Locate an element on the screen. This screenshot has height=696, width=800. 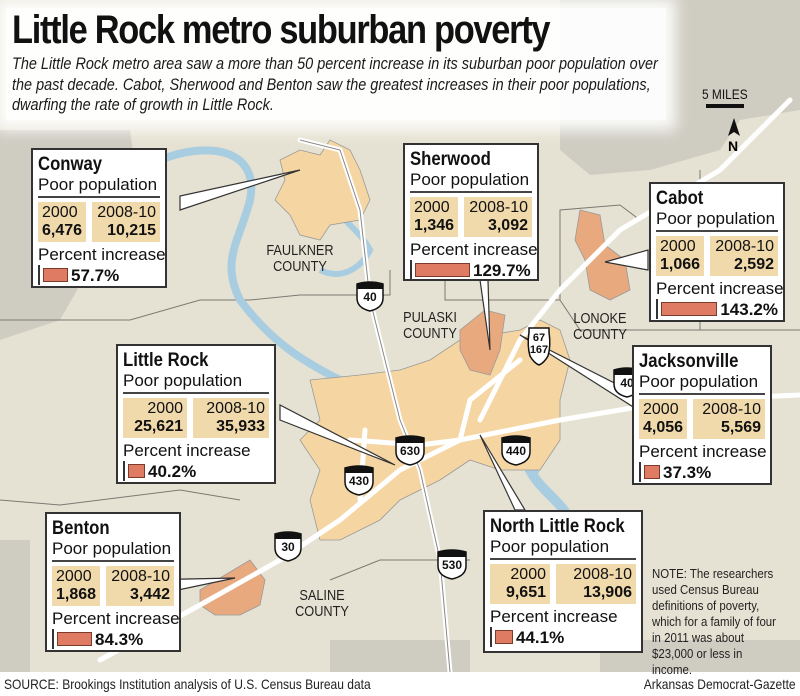
percent-increase-value: 129.7% is located at coordinates (502, 270).